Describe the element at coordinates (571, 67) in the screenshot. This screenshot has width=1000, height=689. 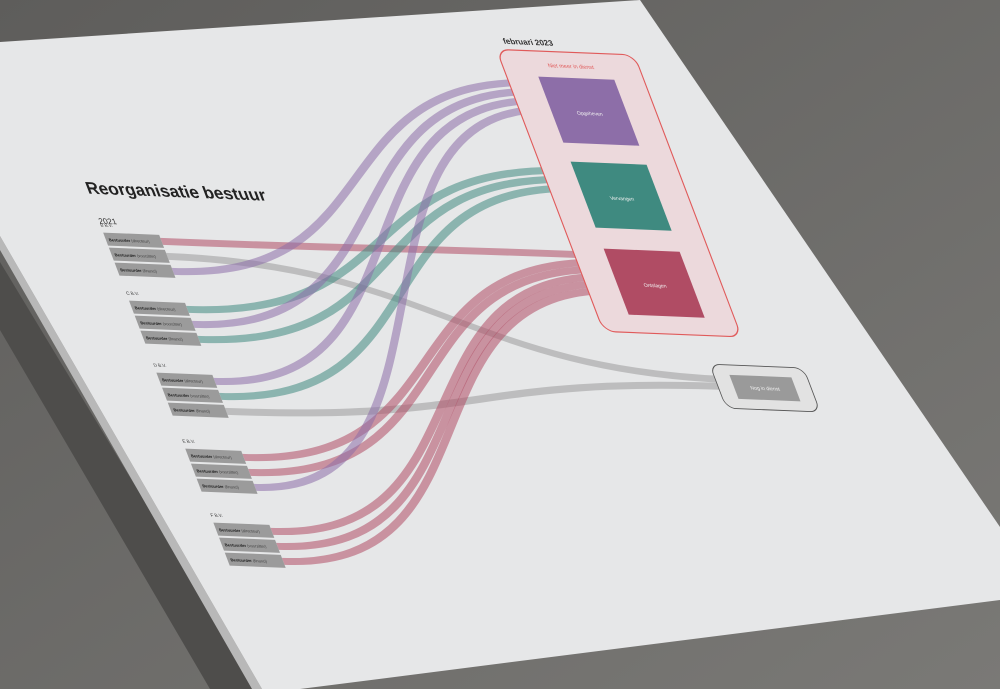
I see `niet-meer-group-label: Niet meer in dienst` at that location.